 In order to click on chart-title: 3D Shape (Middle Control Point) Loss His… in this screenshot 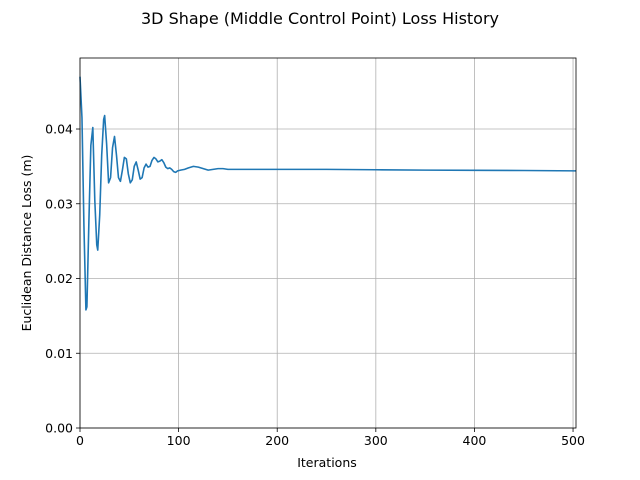, I will do `click(320, 18)`.